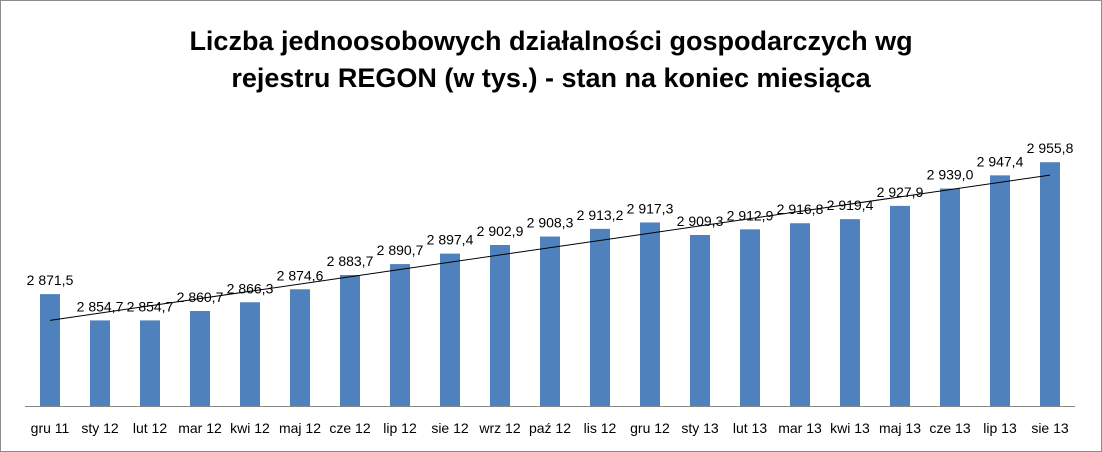 The image size is (1102, 452). What do you see at coordinates (1050, 428) in the screenshot?
I see `x-tick-label: sie 13` at bounding box center [1050, 428].